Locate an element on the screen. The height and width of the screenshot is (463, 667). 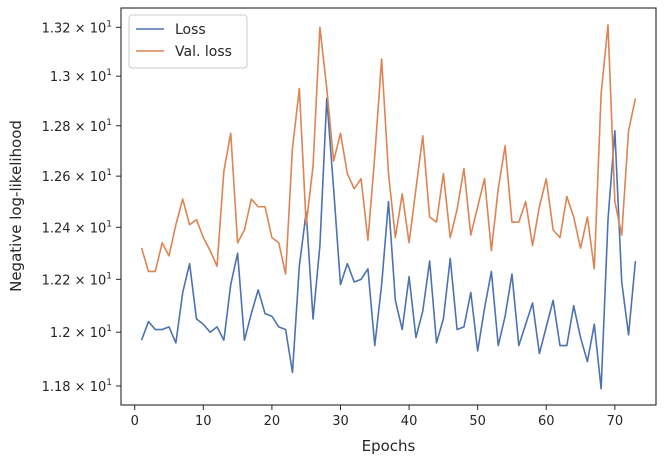
y-tick-label: 1.22 × 10¹ is located at coordinates (77, 279).